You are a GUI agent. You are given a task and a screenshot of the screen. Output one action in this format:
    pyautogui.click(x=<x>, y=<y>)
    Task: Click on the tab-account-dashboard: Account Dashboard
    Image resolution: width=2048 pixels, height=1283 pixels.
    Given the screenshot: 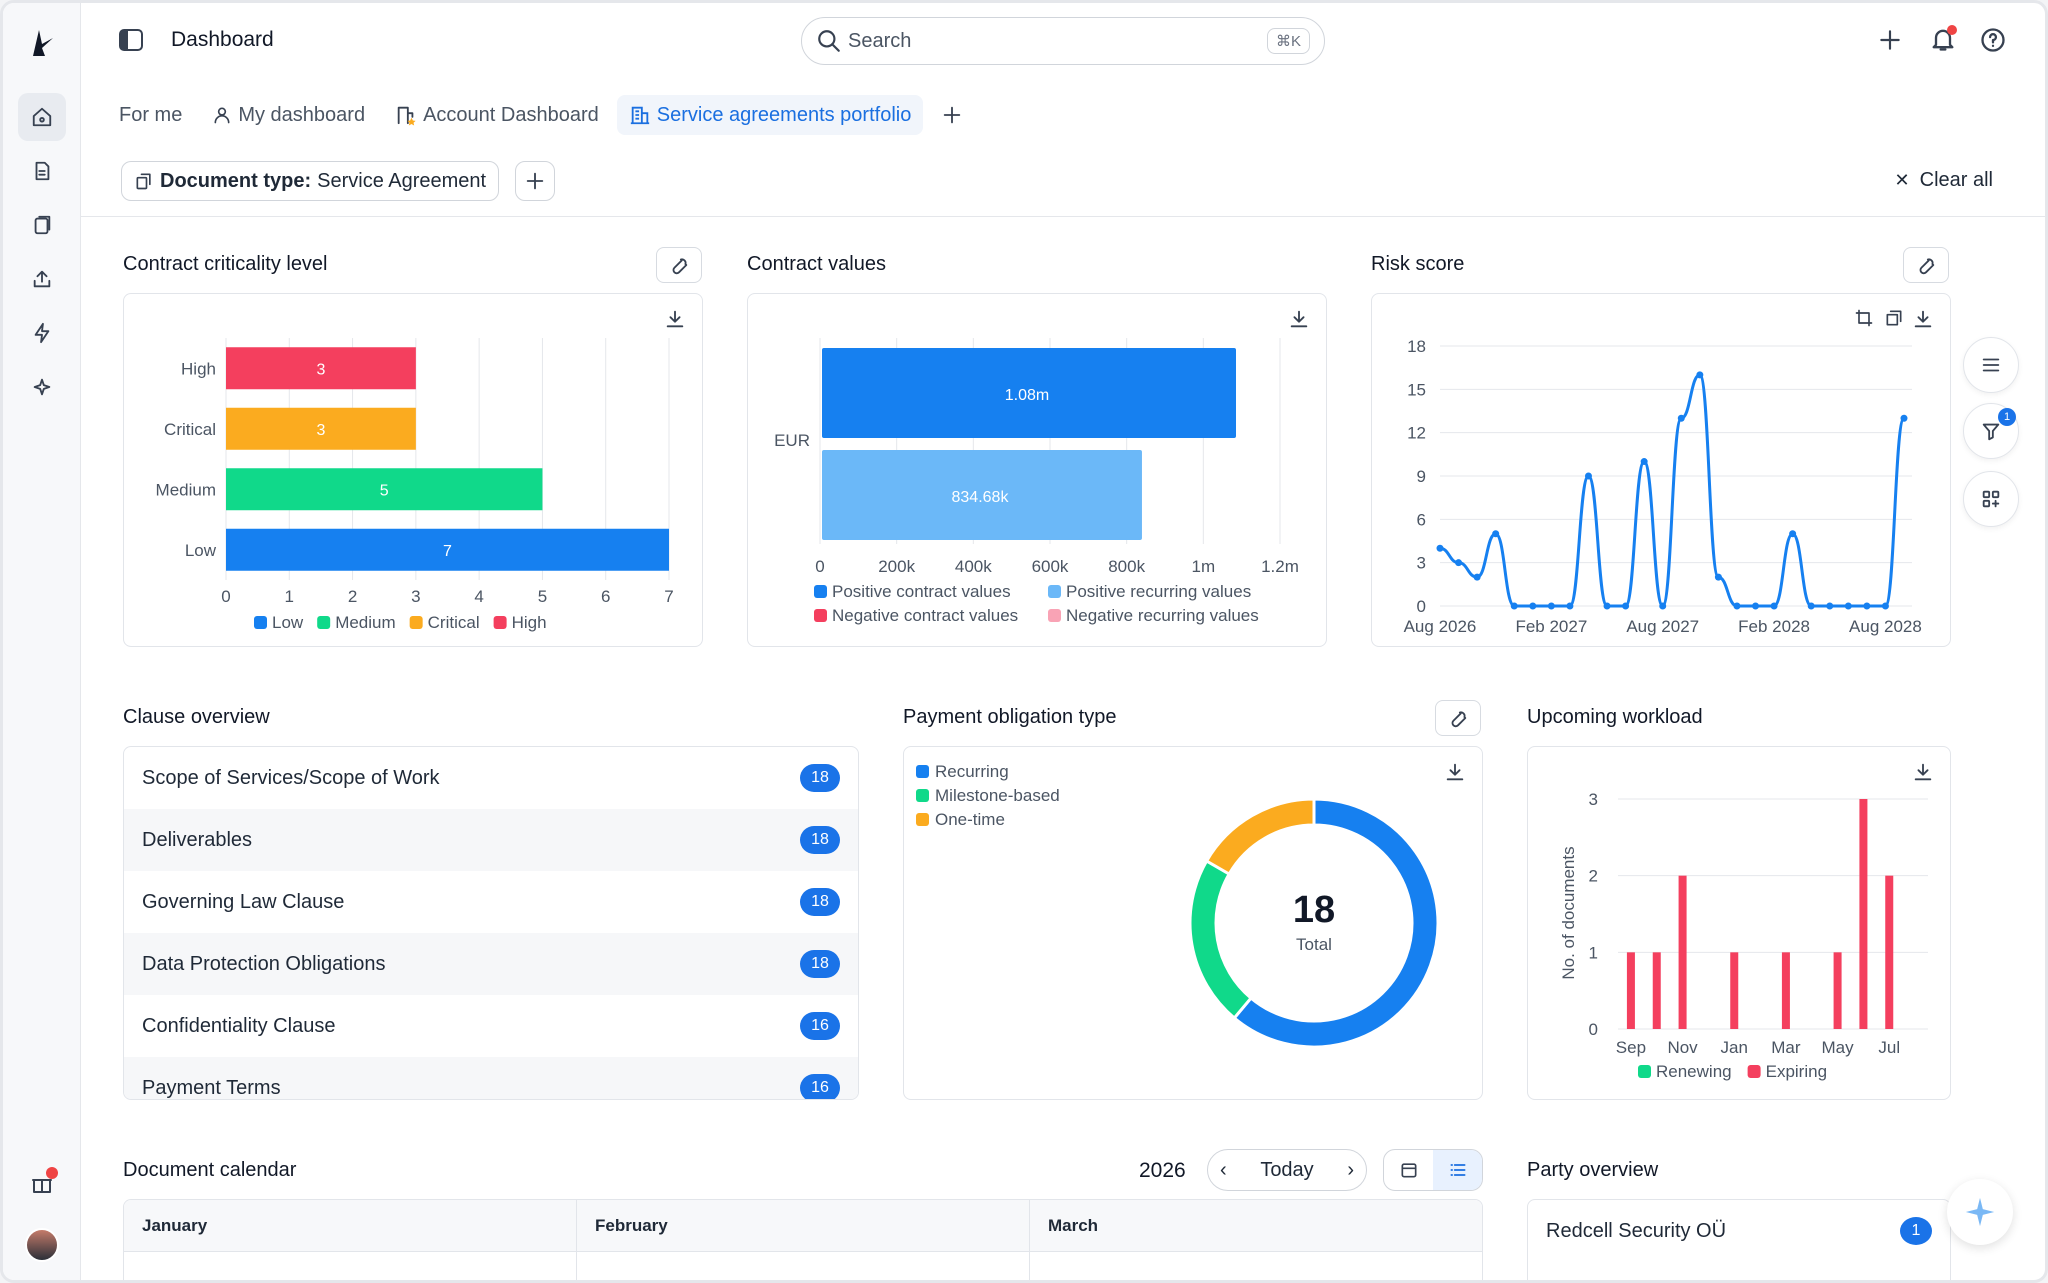 What is the action you would take?
    pyautogui.click(x=497, y=115)
    